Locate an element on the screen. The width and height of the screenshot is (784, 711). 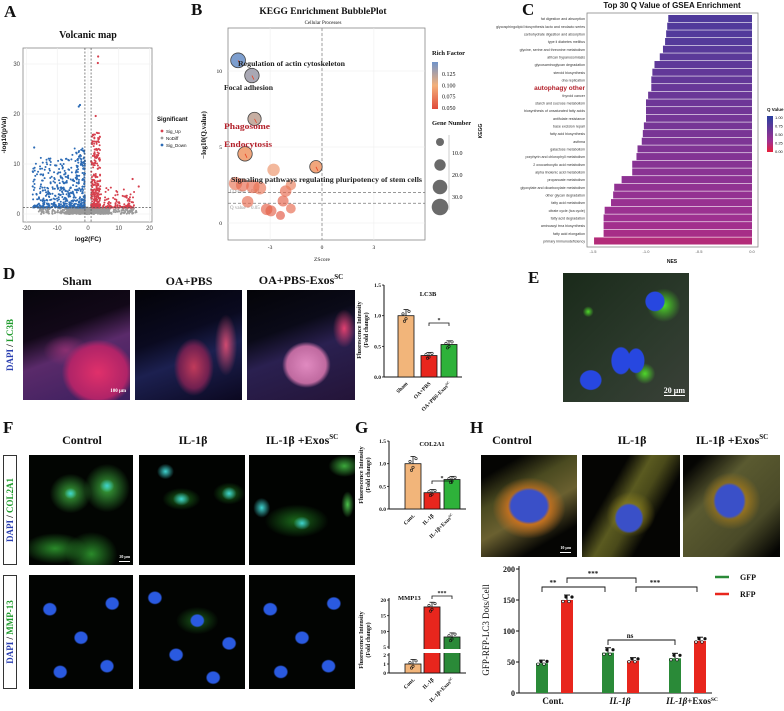
colorbar-tick: 0.25 is located at coordinates (779, 143).